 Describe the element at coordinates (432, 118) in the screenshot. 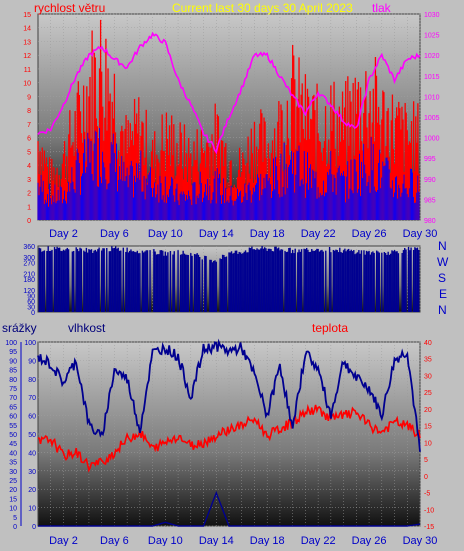

I see `top-right-tick: 1005` at that location.